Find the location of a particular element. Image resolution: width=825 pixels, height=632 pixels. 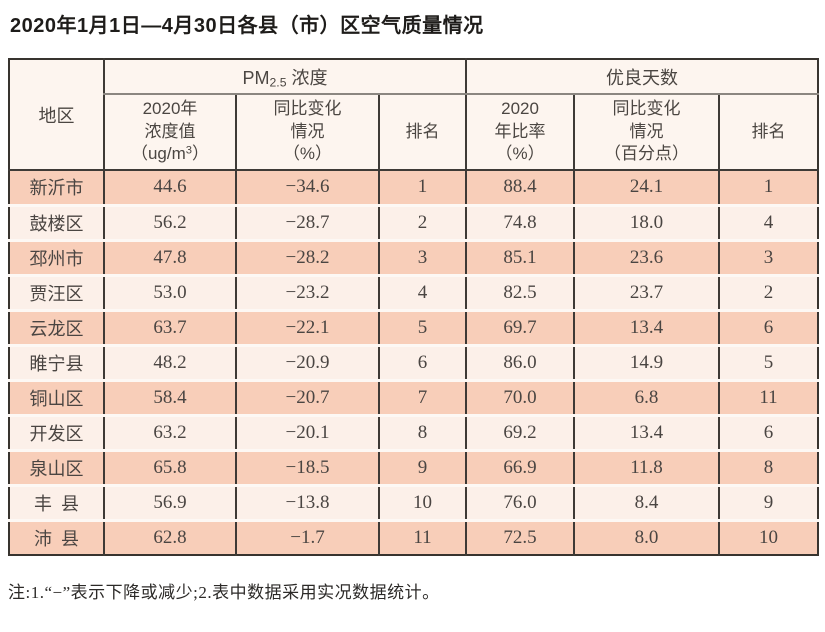

header-line: 年比率 is located at coordinates (520, 131).